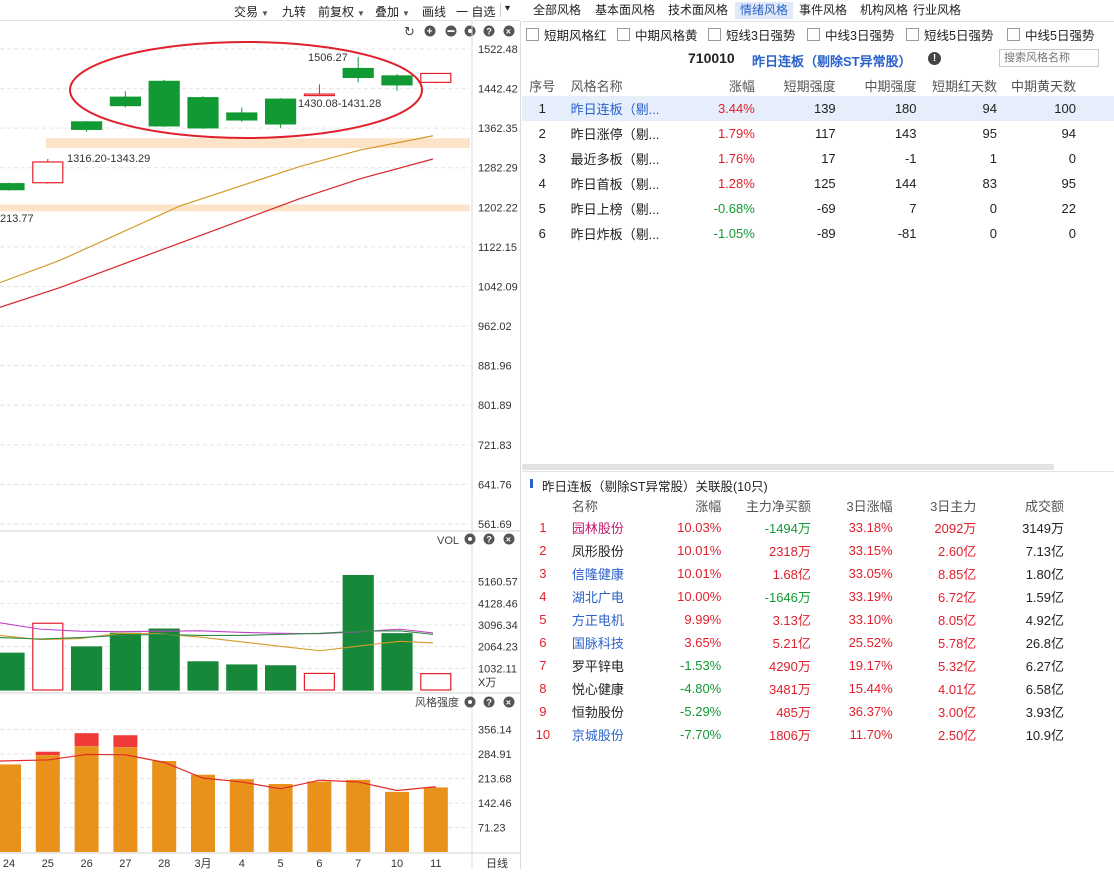 The width and height of the screenshot is (1114, 872). Describe the element at coordinates (818, 711) in the screenshot. I see `related-row: 9 恒勃股份 -5.29% 485万 36.37% 3.00亿 3.93亿` at that location.